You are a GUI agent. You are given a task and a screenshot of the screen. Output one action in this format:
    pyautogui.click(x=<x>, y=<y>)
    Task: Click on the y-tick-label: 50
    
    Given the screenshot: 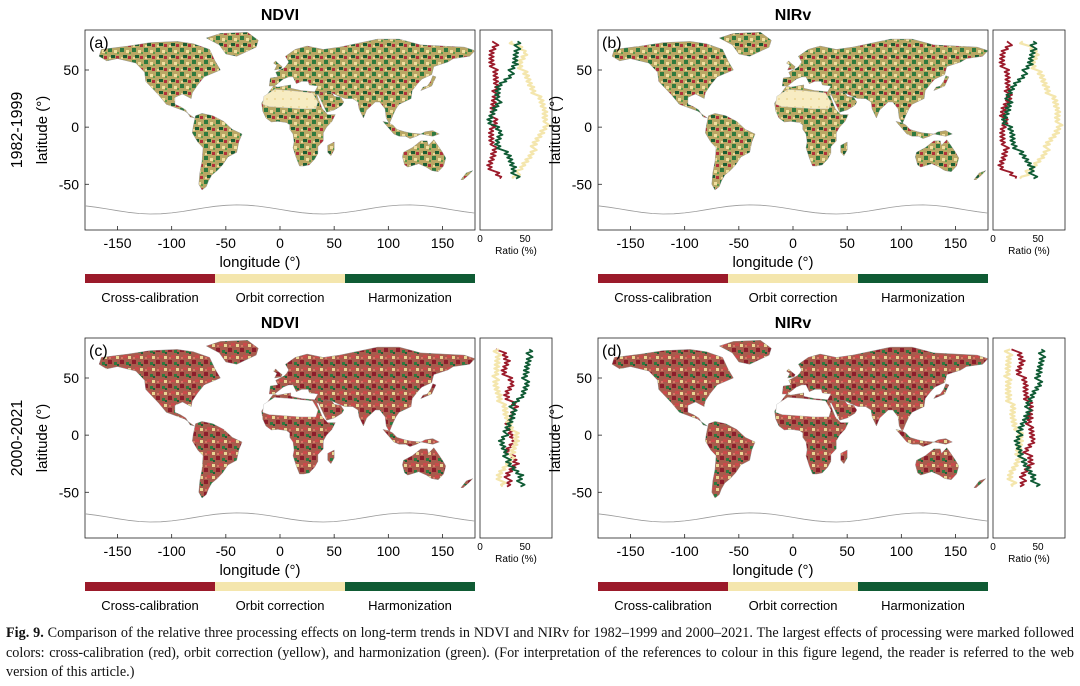 What is the action you would take?
    pyautogui.click(x=71, y=378)
    